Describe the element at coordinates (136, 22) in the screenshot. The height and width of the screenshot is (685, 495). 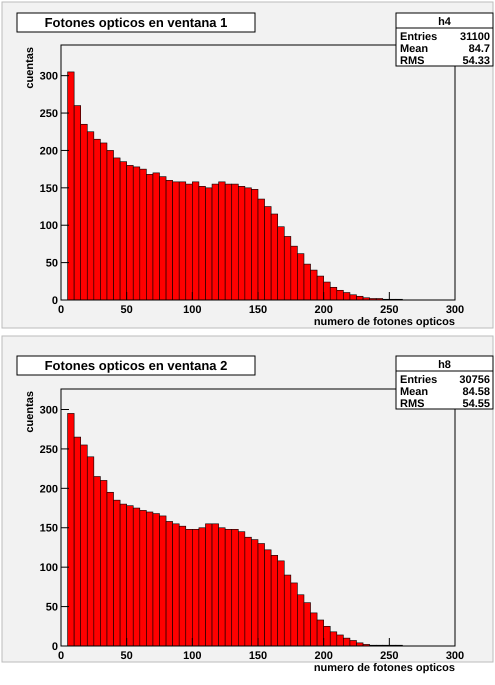
I see `chart-title: Fotones opticos en ventana 1` at that location.